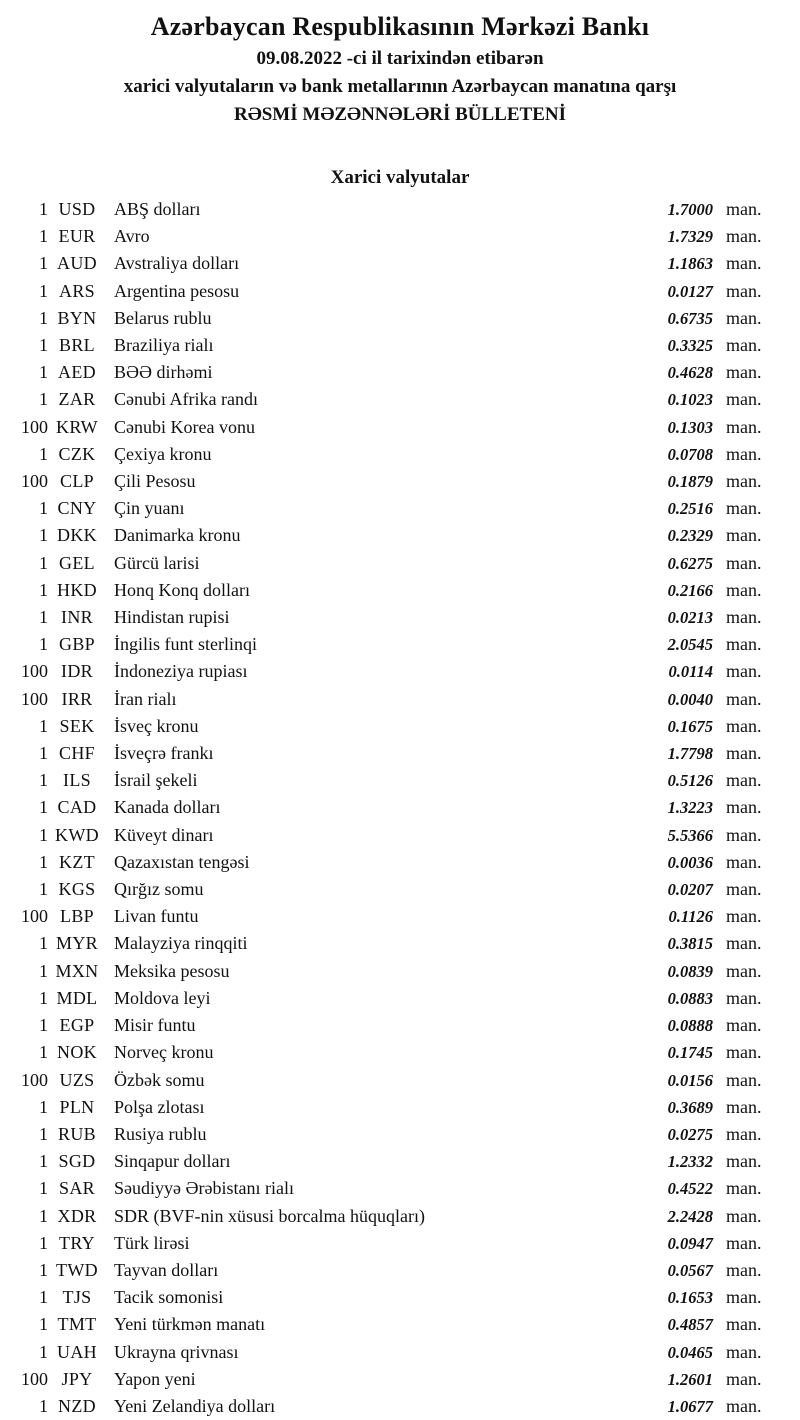 The height and width of the screenshot is (1420, 800). What do you see at coordinates (77, 997) in the screenshot?
I see `currency-code: MDL` at bounding box center [77, 997].